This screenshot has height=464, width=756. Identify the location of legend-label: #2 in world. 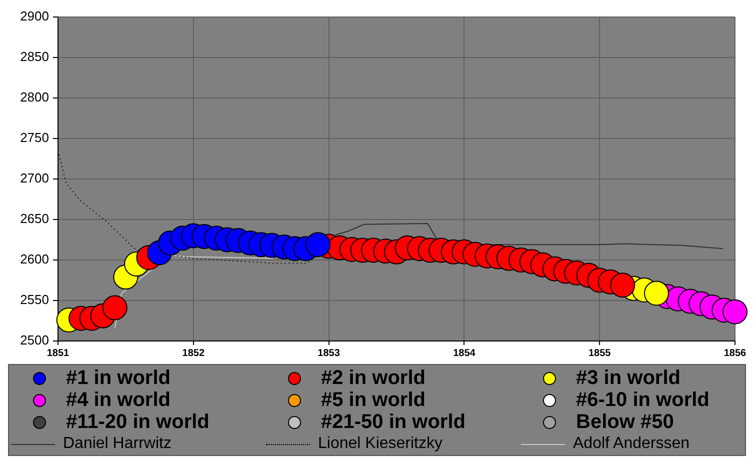
(373, 378).